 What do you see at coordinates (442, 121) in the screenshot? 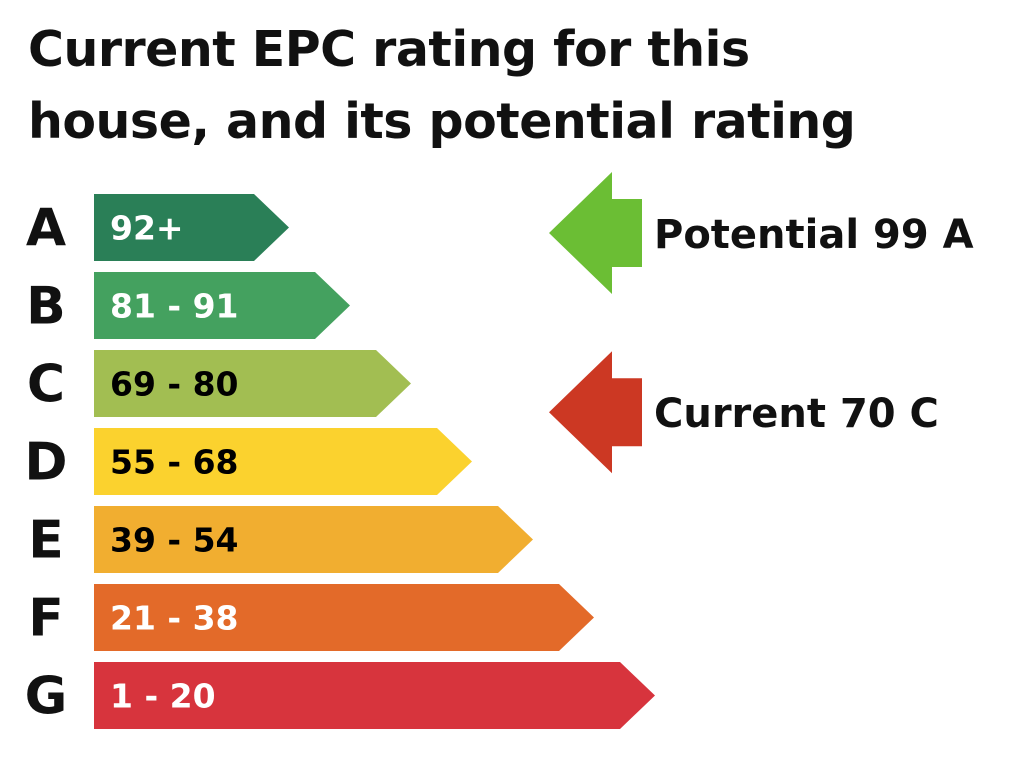
I see `chart-title-line-2: house, and its potential rating` at bounding box center [442, 121].